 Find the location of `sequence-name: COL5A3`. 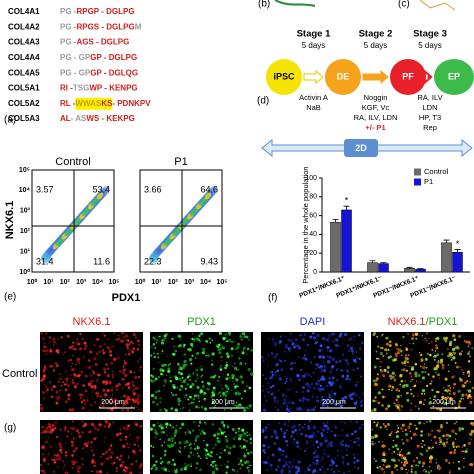

sequence-name: COL5A3 is located at coordinates (24, 118).